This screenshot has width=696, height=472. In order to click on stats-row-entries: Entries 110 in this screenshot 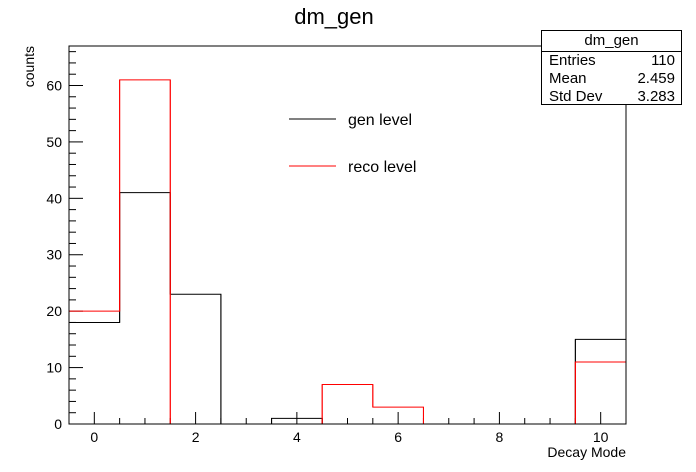, I will do `click(611, 61)`.